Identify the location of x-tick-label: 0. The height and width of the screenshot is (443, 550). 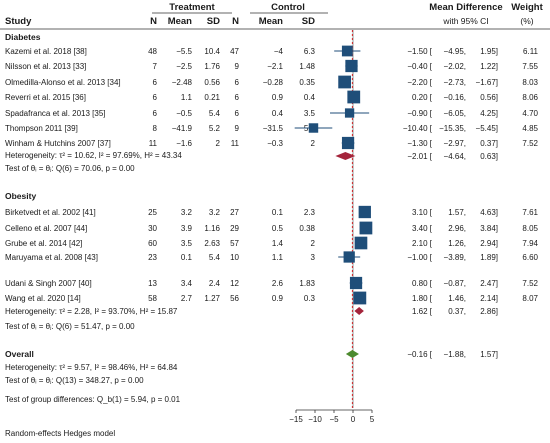
(353, 419).